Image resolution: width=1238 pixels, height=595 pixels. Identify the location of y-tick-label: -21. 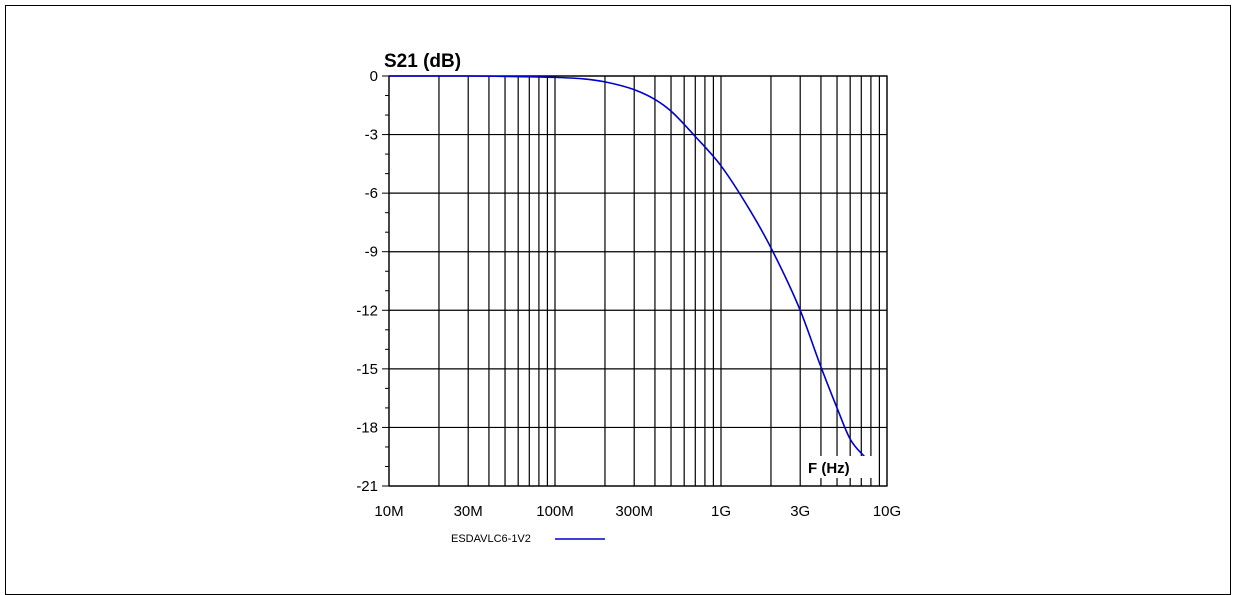
(367, 486).